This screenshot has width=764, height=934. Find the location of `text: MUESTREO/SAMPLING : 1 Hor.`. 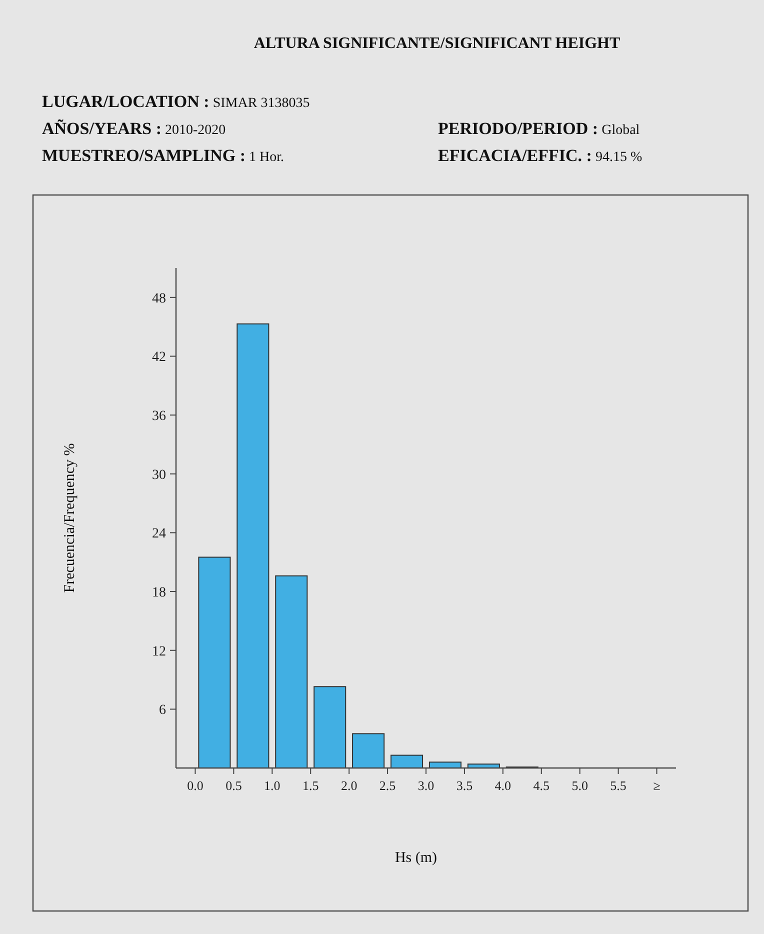

text: MUESTREO/SAMPLING : 1 Hor. is located at coordinates (163, 155).